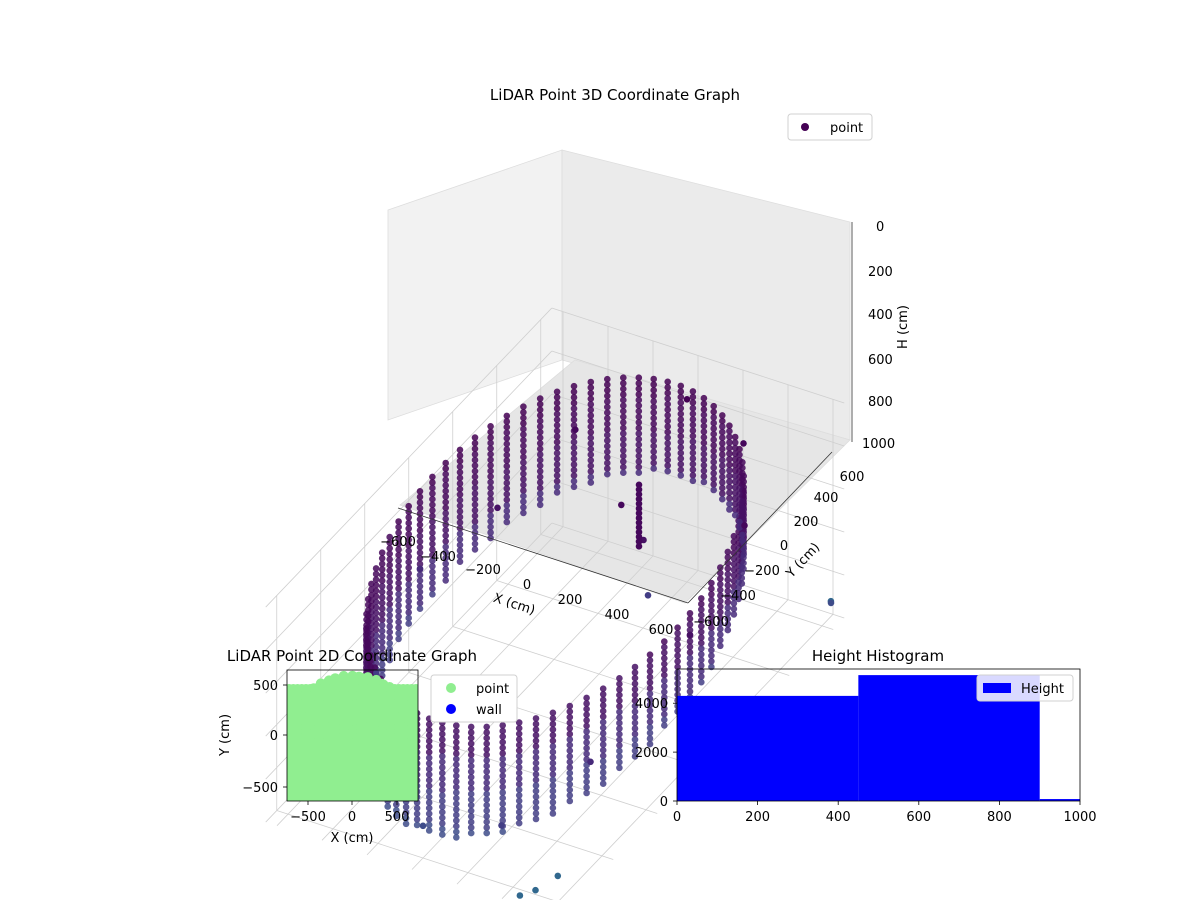  I want to click on plot3d-z-tick: 0, so click(880, 227).